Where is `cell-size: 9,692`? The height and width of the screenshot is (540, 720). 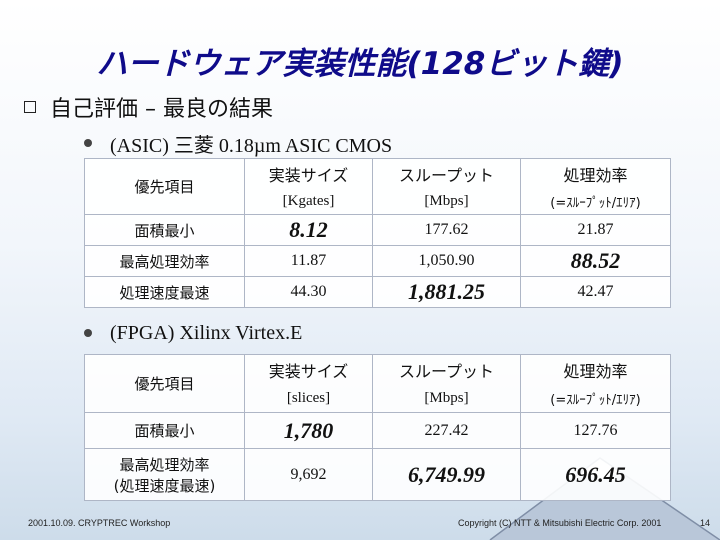 cell-size: 9,692 is located at coordinates (308, 474).